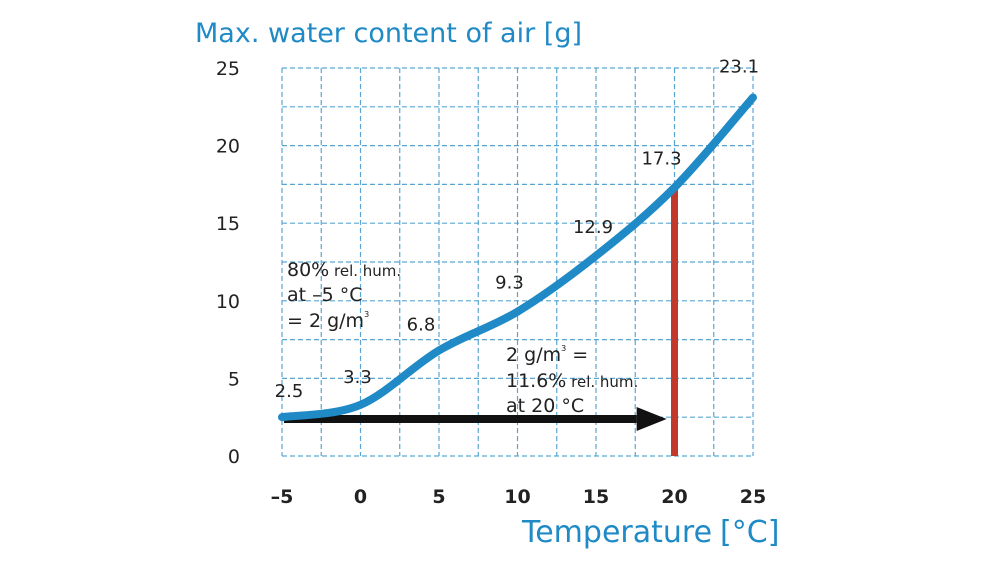  I want to click on x-axis-title-unit: [°C], so click(749, 532).